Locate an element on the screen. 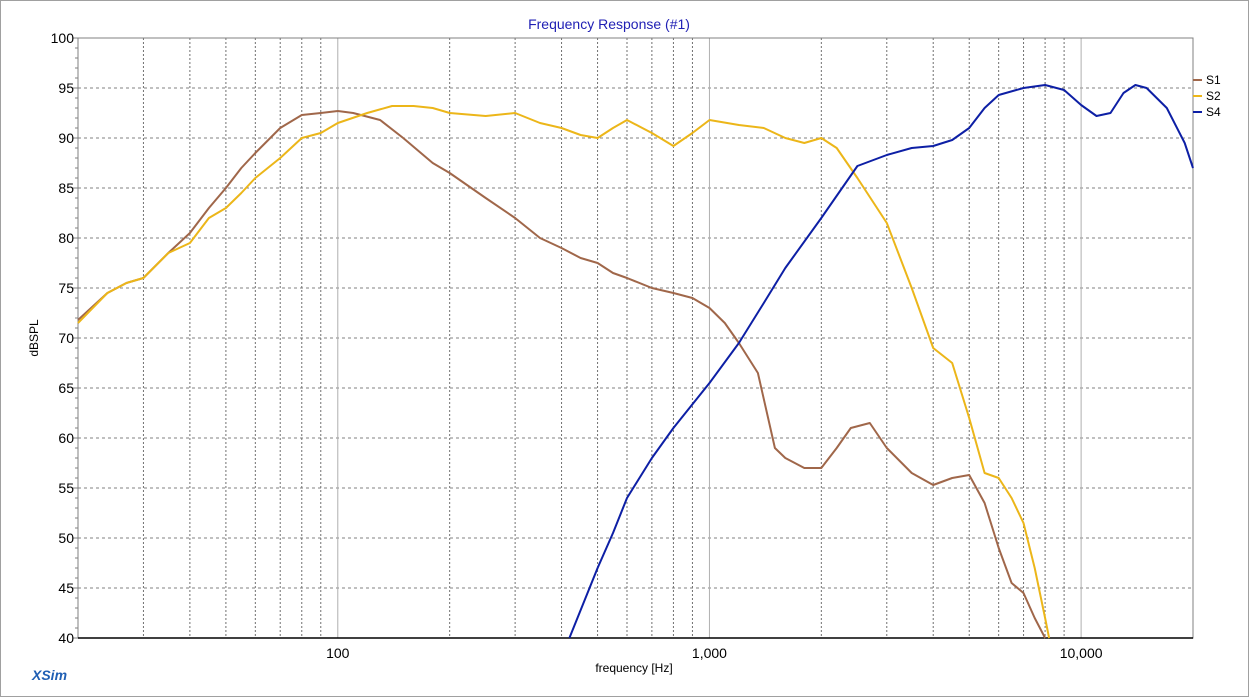  x-tick-labels: 100 1,000 10,000 is located at coordinates (714, 653).